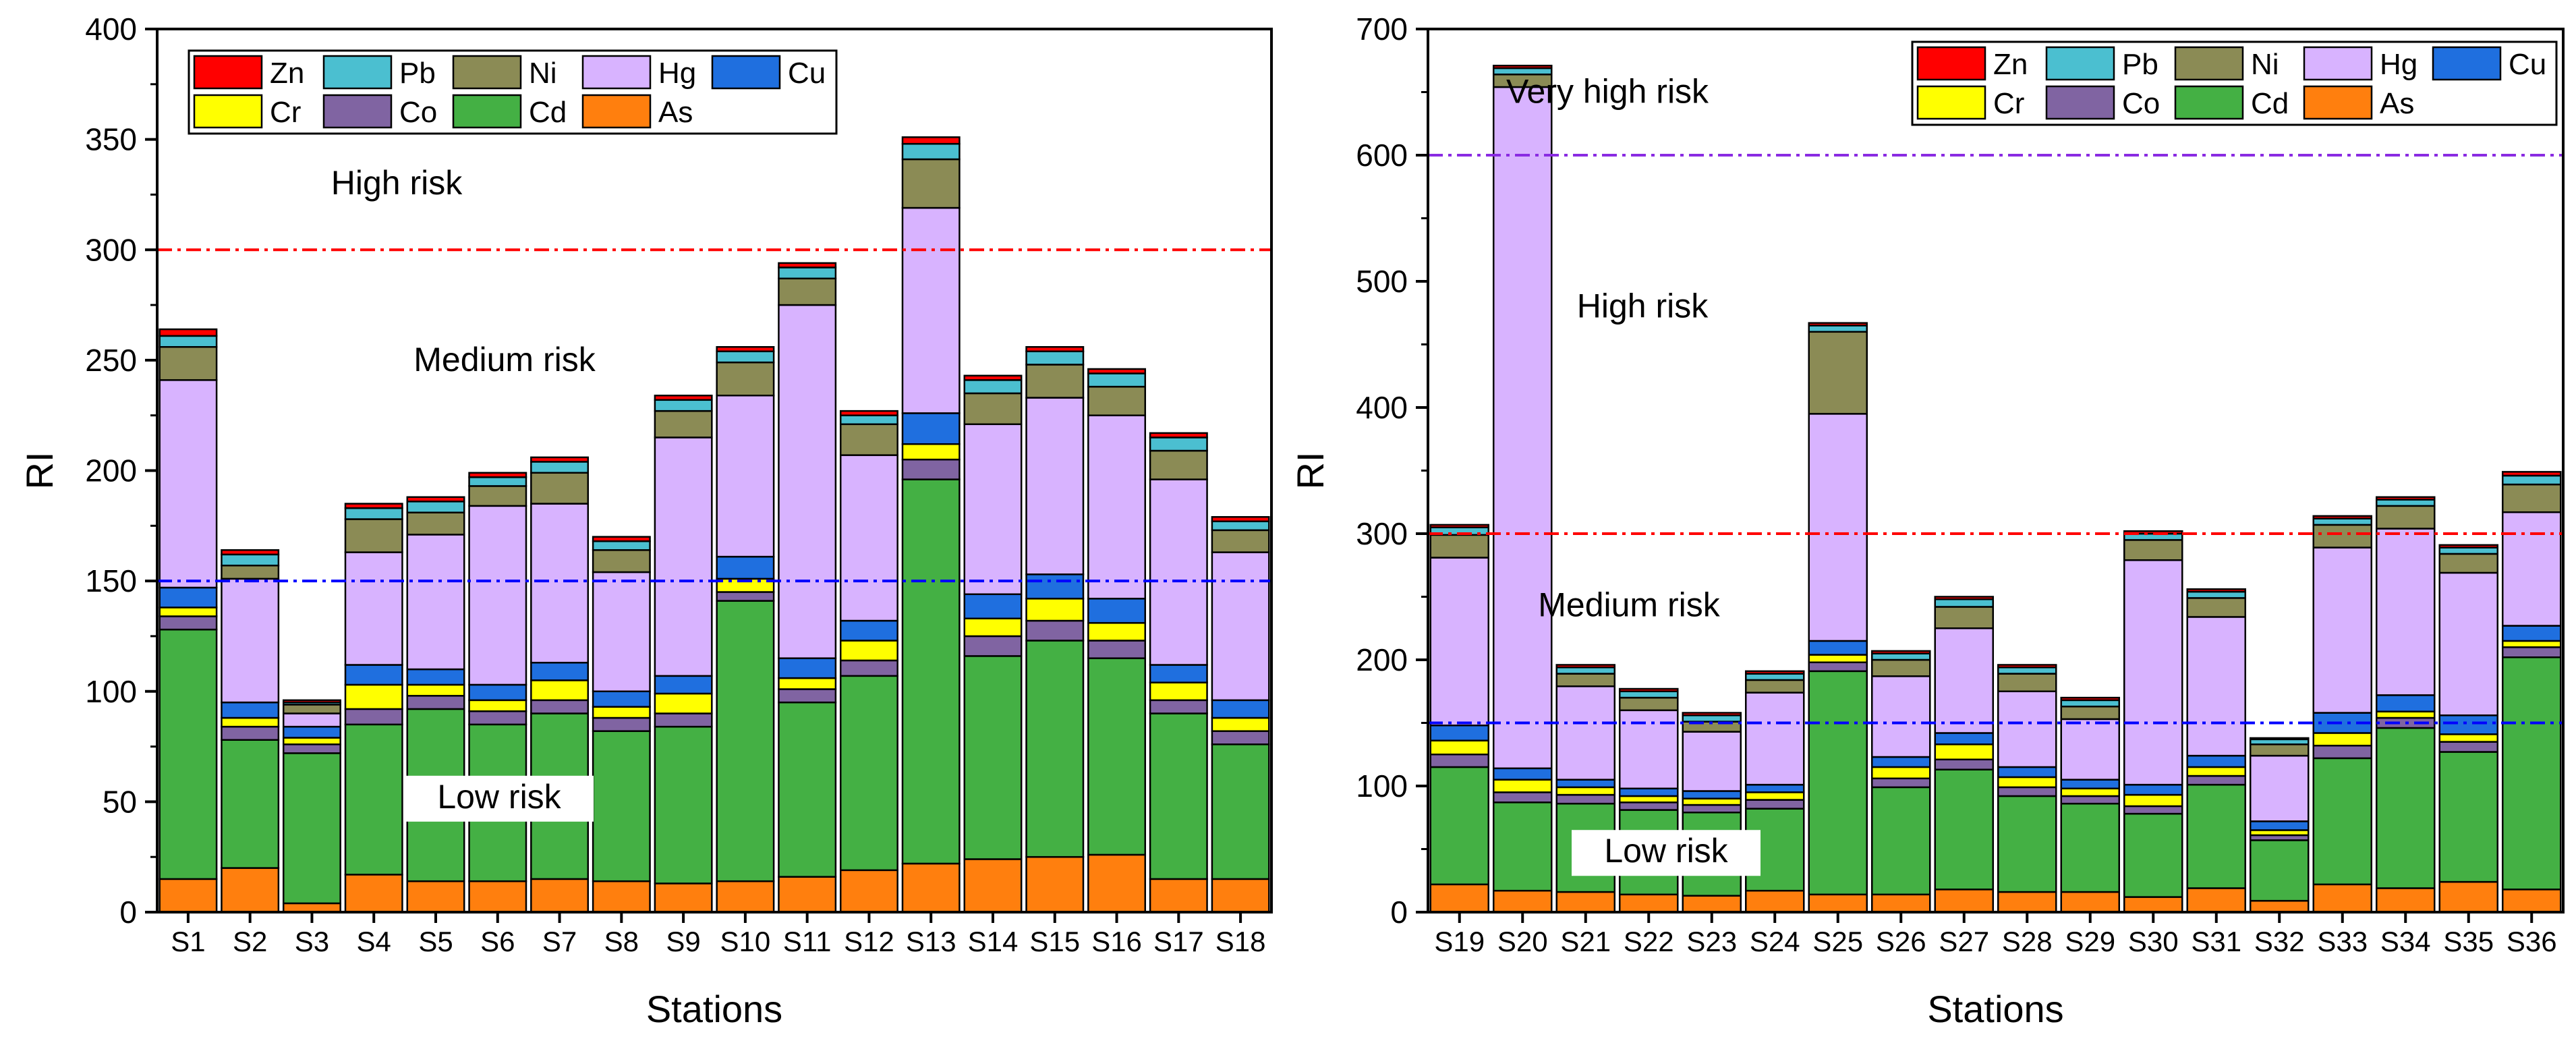 The width and height of the screenshot is (2576, 1041). Describe the element at coordinates (374, 941) in the screenshot. I see `x-tick-label-s4: S4` at that location.